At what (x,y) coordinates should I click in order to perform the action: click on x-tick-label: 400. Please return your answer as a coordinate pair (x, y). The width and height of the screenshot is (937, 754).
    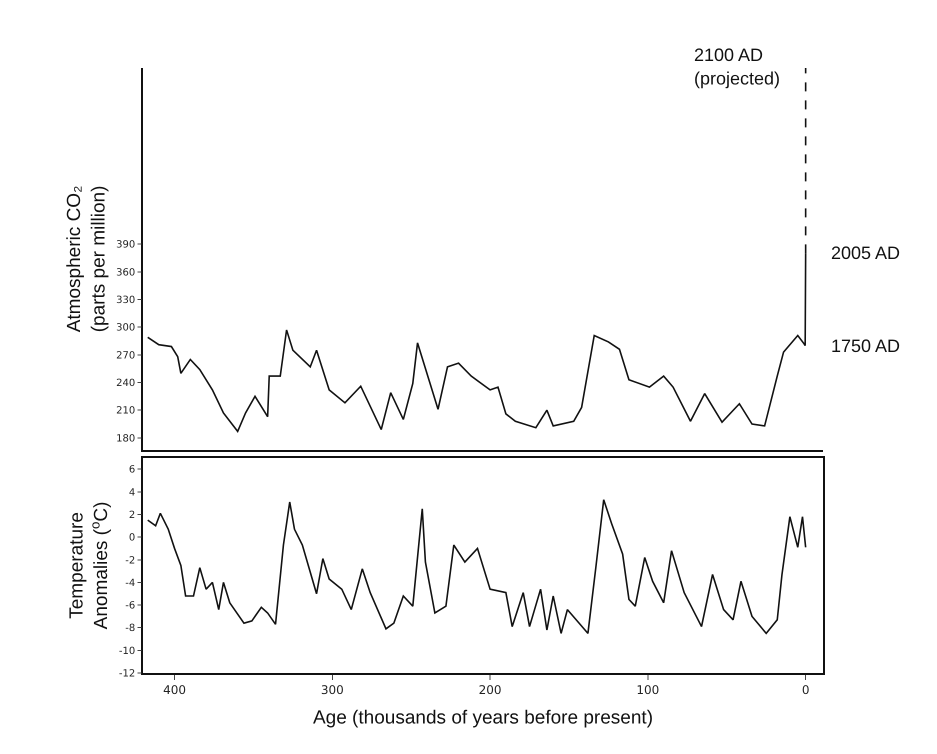
    Looking at the image, I should click on (174, 690).